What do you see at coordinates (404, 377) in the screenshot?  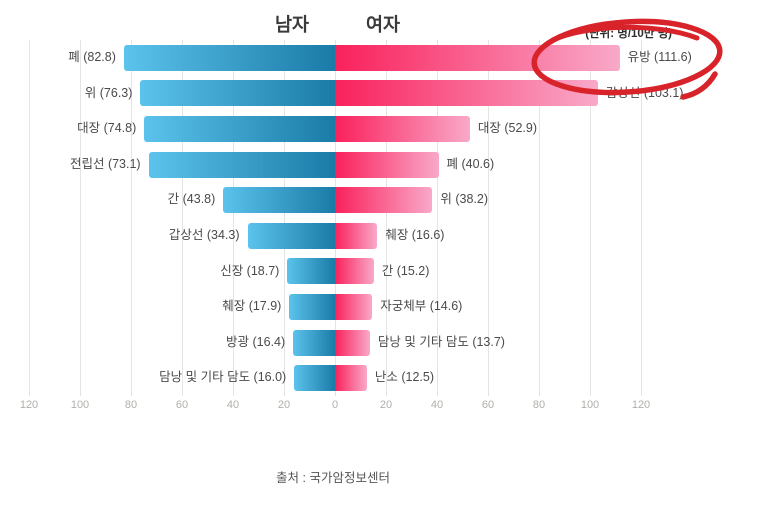 I see `female-bar-label: 난소 (12.5)` at bounding box center [404, 377].